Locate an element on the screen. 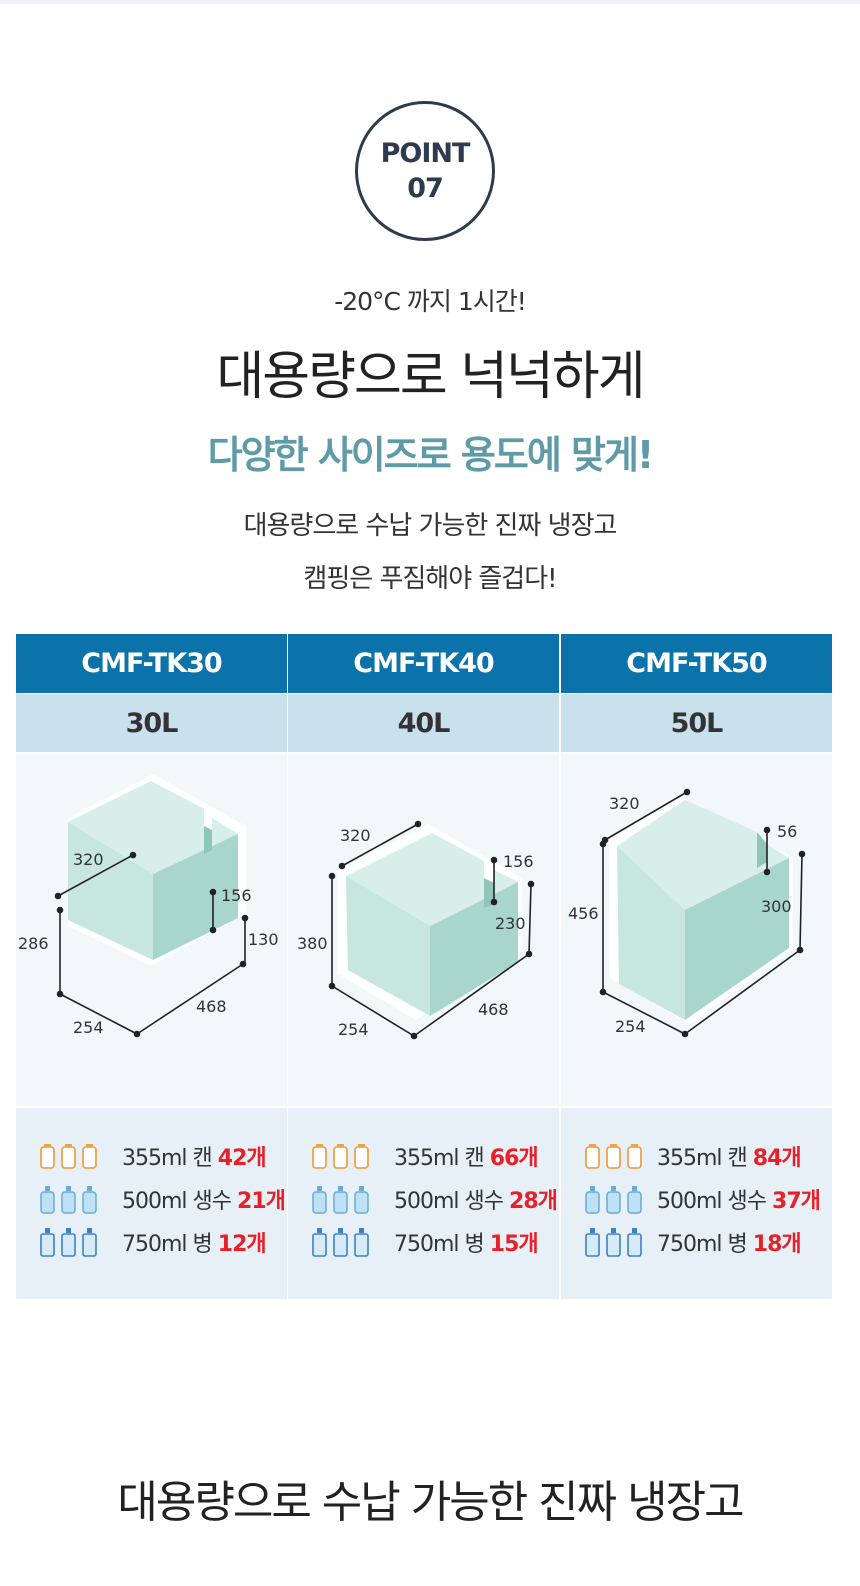  capacity: 30L is located at coordinates (151, 723).